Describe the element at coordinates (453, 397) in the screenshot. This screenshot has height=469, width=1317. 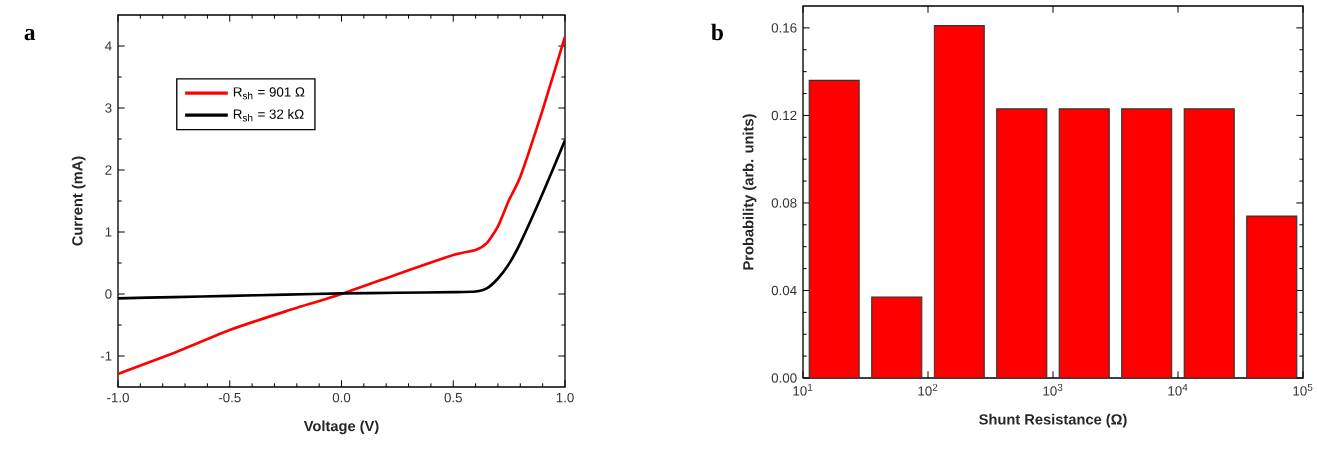
I see `x-tick-label: 0.5` at that location.